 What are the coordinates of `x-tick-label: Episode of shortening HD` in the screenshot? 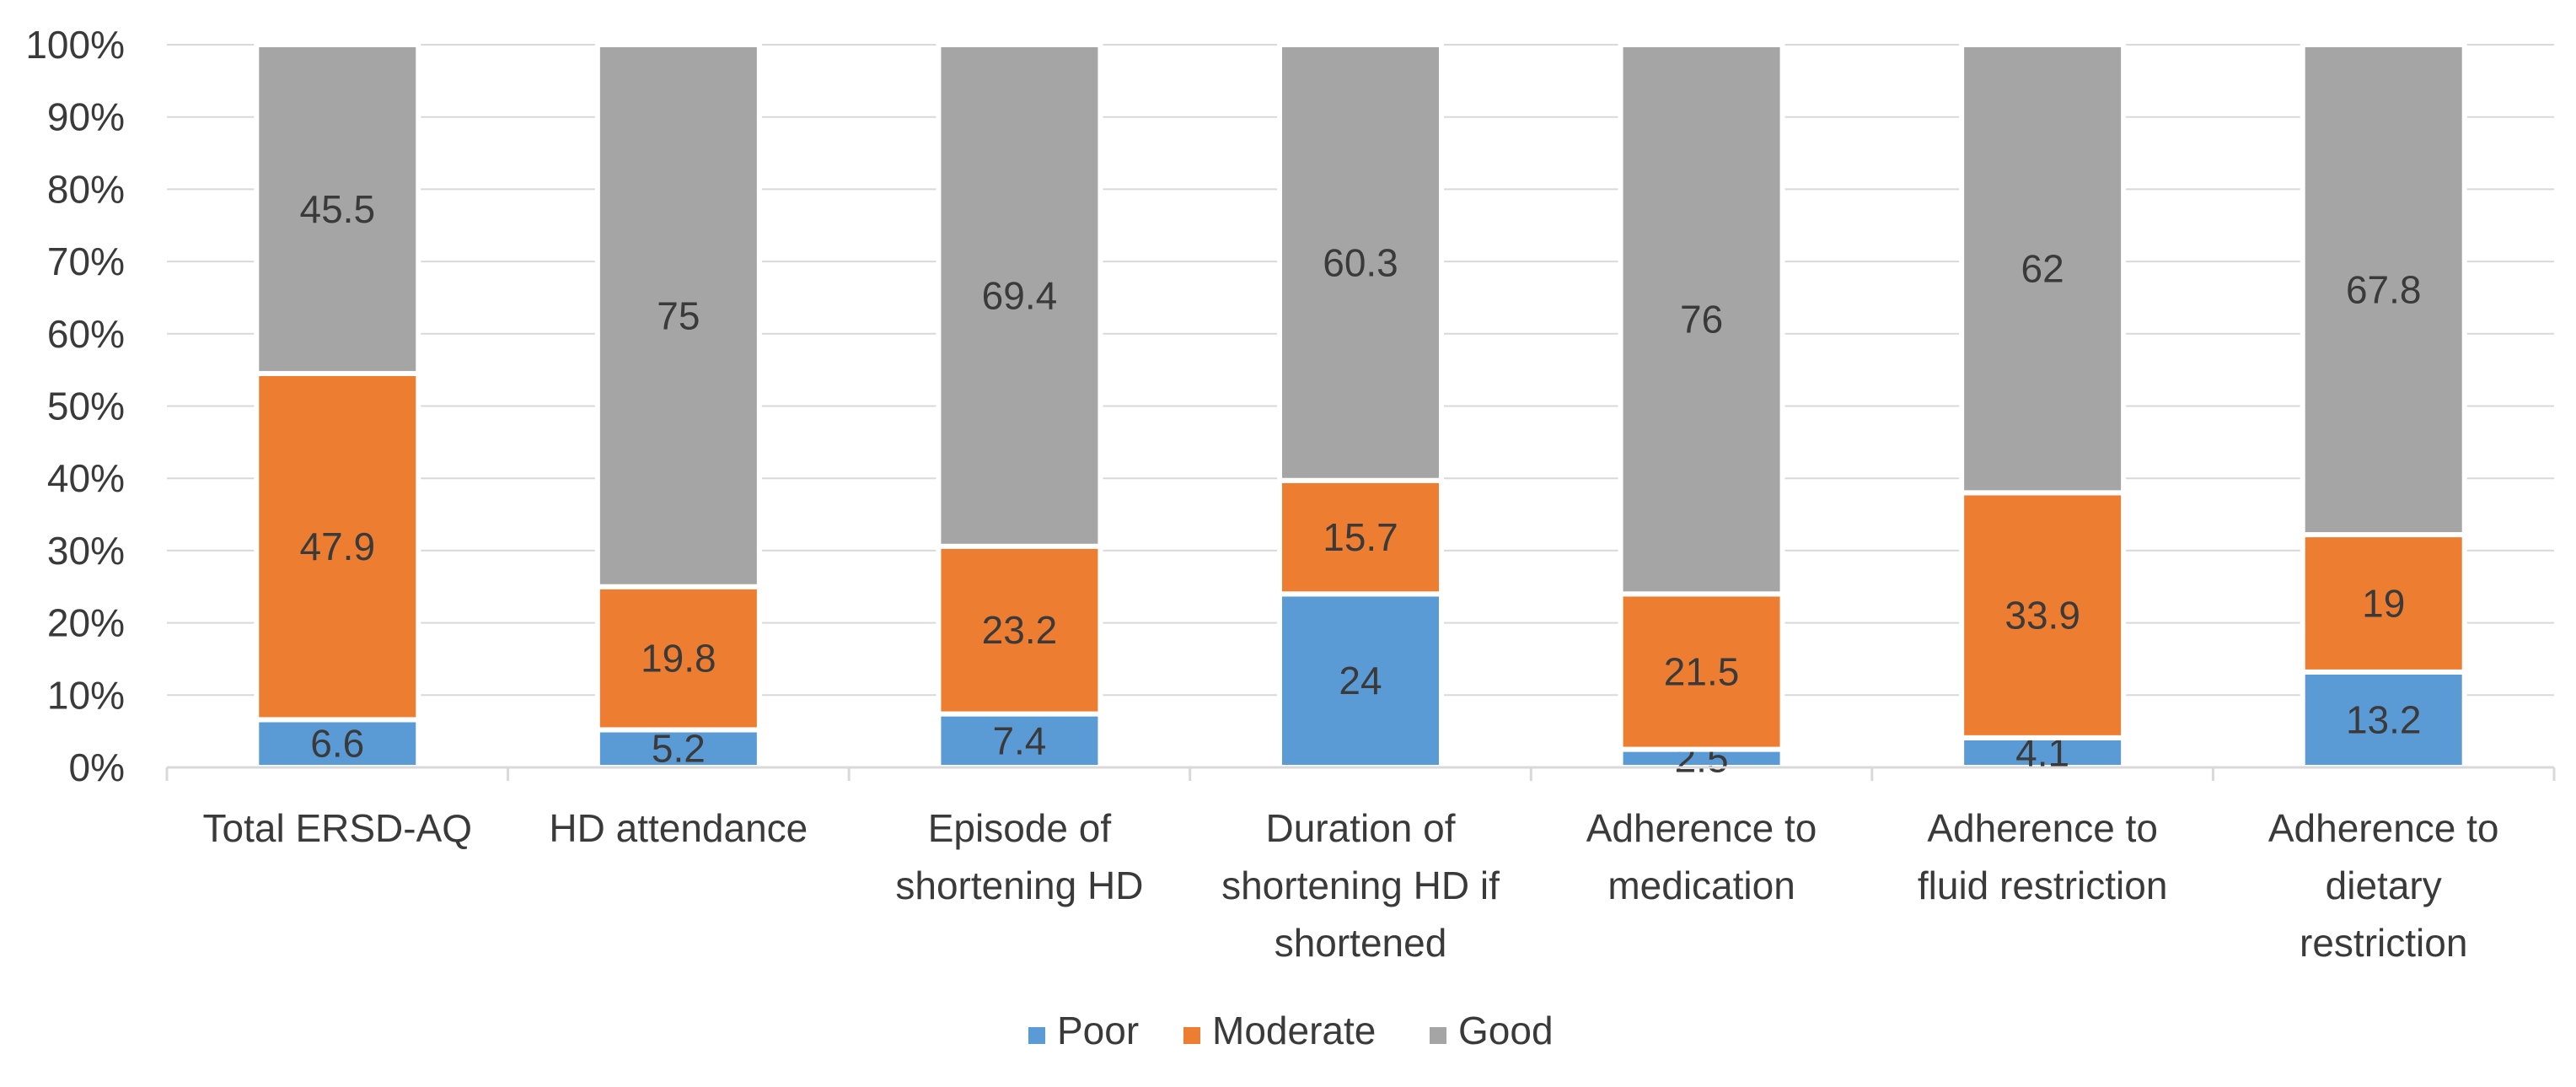 It's located at (1019, 856).